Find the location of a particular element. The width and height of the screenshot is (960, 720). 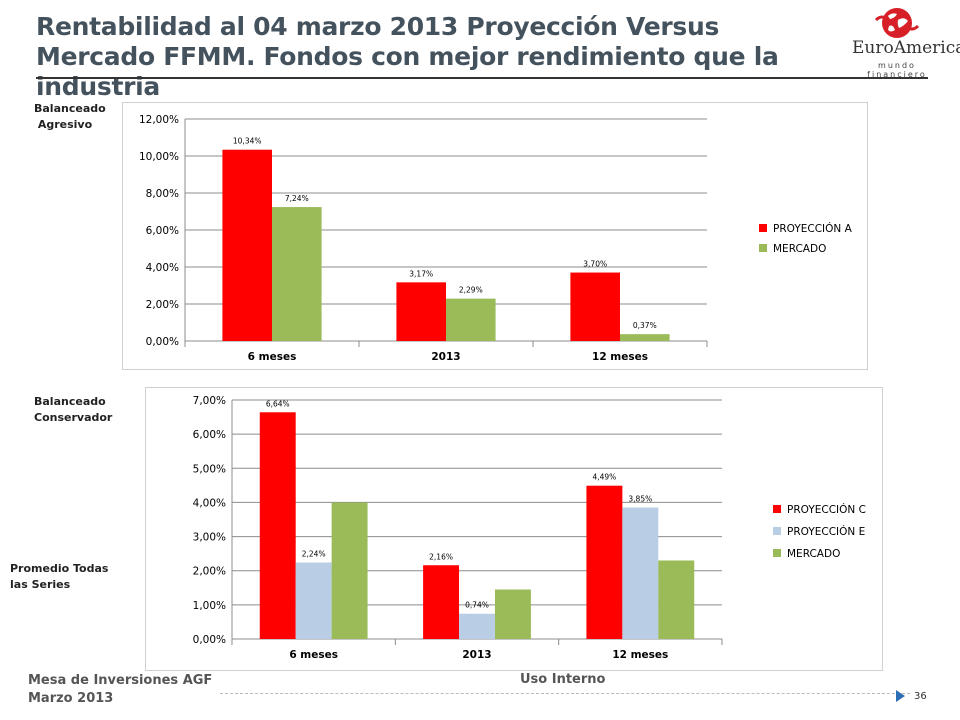

conservador-data-label: 2,24% is located at coordinates (314, 554).